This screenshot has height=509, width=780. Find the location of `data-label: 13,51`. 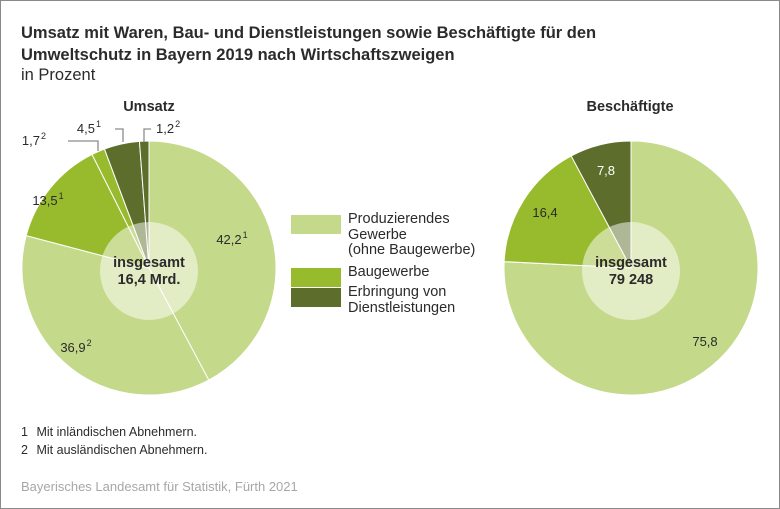

data-label: 13,51 is located at coordinates (47, 199).